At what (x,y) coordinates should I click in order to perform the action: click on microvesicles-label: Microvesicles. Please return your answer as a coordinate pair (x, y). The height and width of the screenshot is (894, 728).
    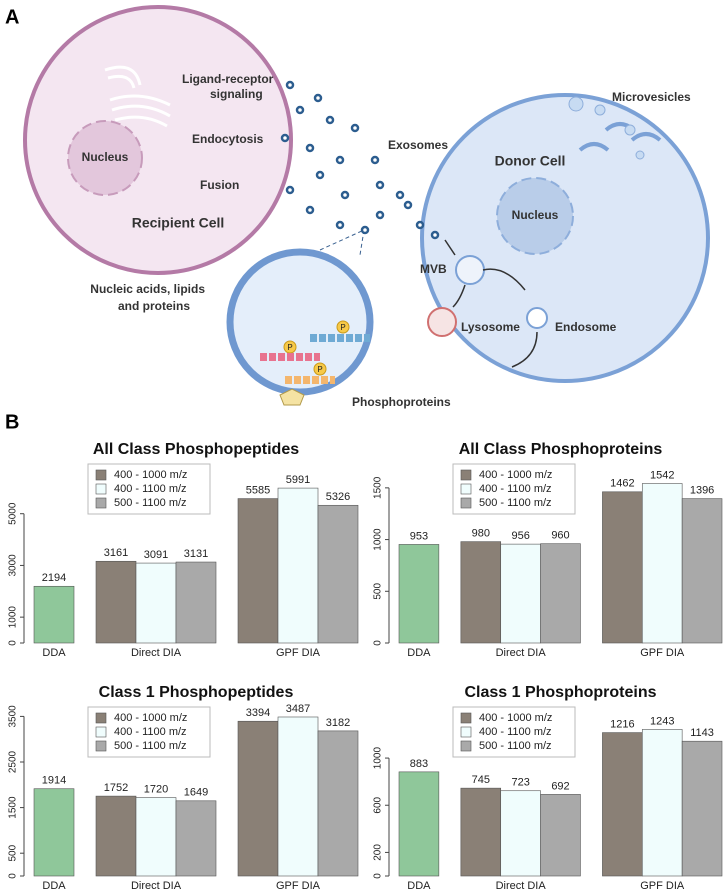
    Looking at the image, I should click on (651, 97).